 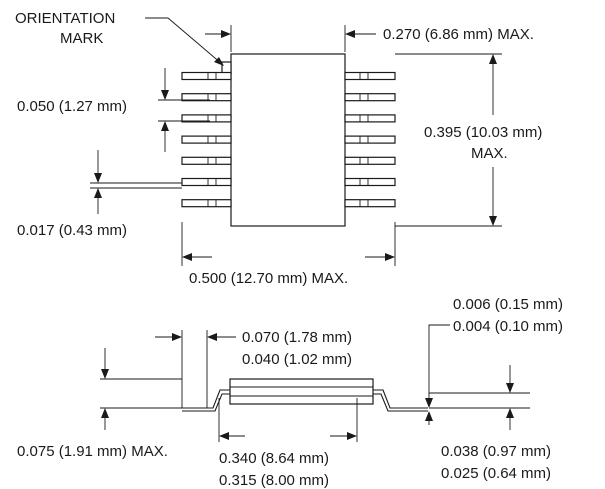 I want to click on orientation-mark-label-line1: ORIENTATION, so click(x=65, y=18).